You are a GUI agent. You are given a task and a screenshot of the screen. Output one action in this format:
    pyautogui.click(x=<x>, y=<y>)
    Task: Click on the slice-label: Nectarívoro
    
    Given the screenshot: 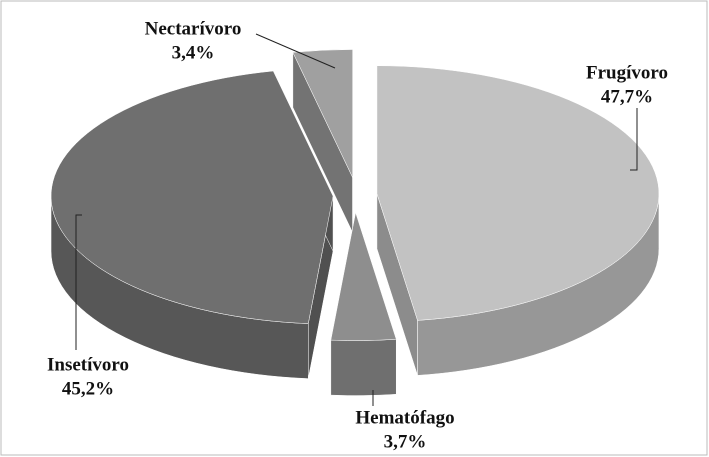 What is the action you would take?
    pyautogui.click(x=193, y=28)
    